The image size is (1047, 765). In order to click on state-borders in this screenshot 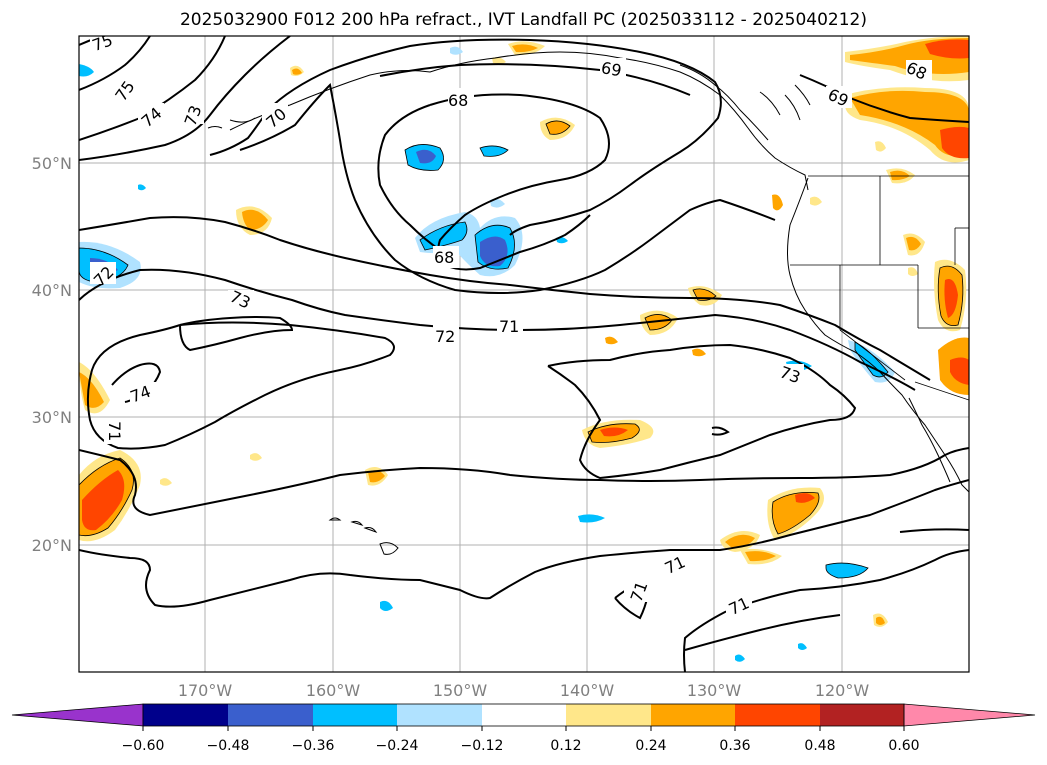, I will do `click(879, 288)`.